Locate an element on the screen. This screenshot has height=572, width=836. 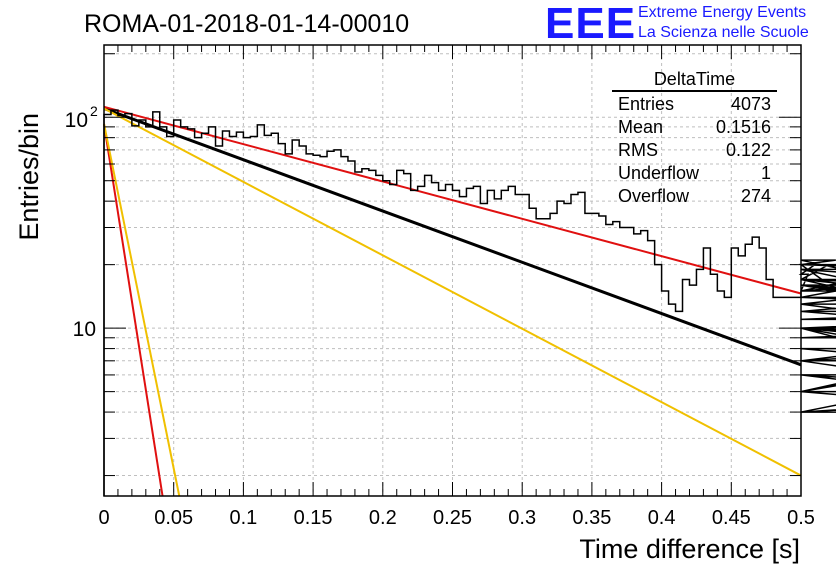
x-tick-label: 0.1 is located at coordinates (243, 518).